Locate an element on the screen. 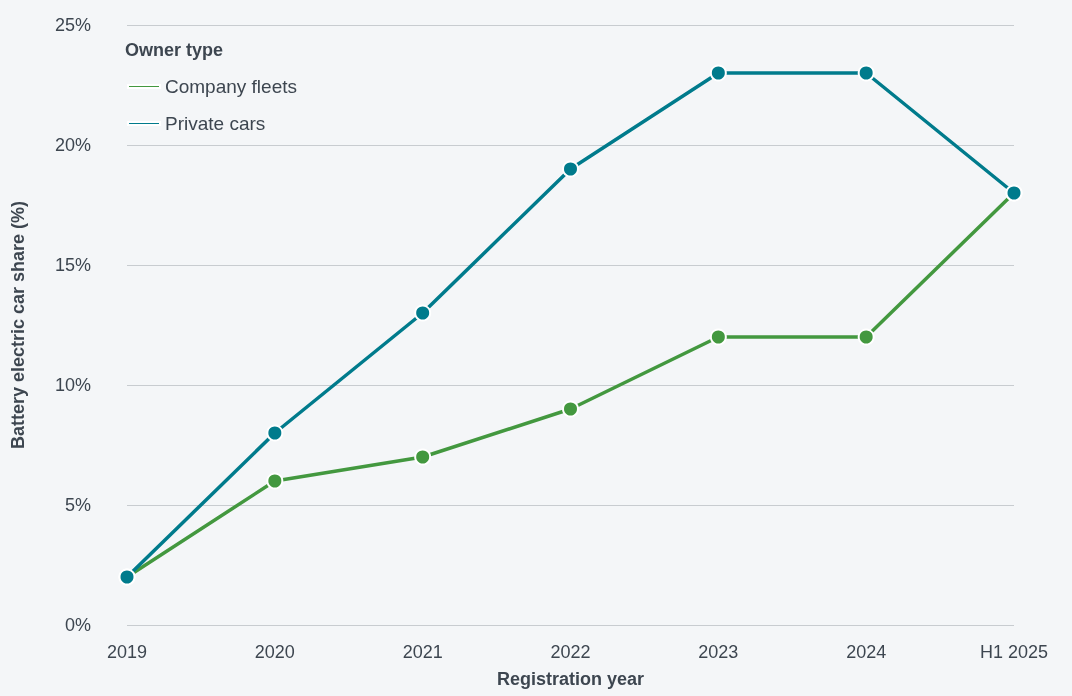  x-tick-label: 2020 is located at coordinates (274, 652).